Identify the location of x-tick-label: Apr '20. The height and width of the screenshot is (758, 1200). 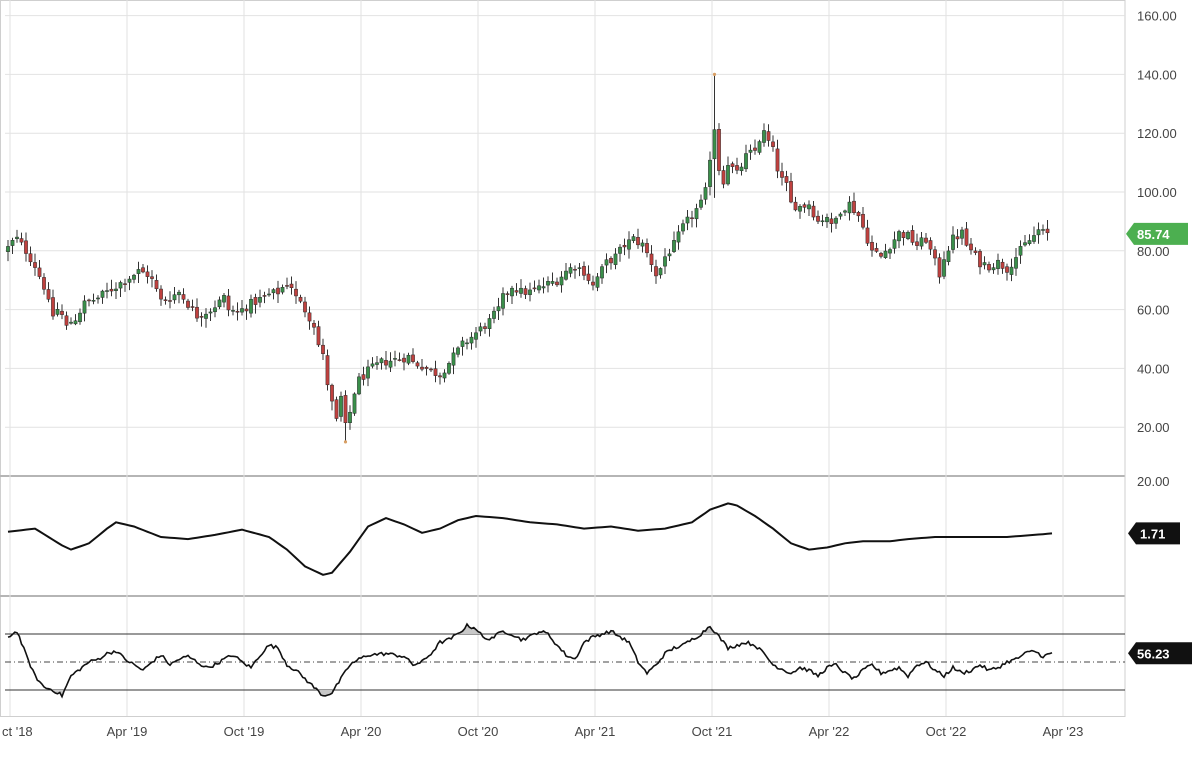
(361, 731).